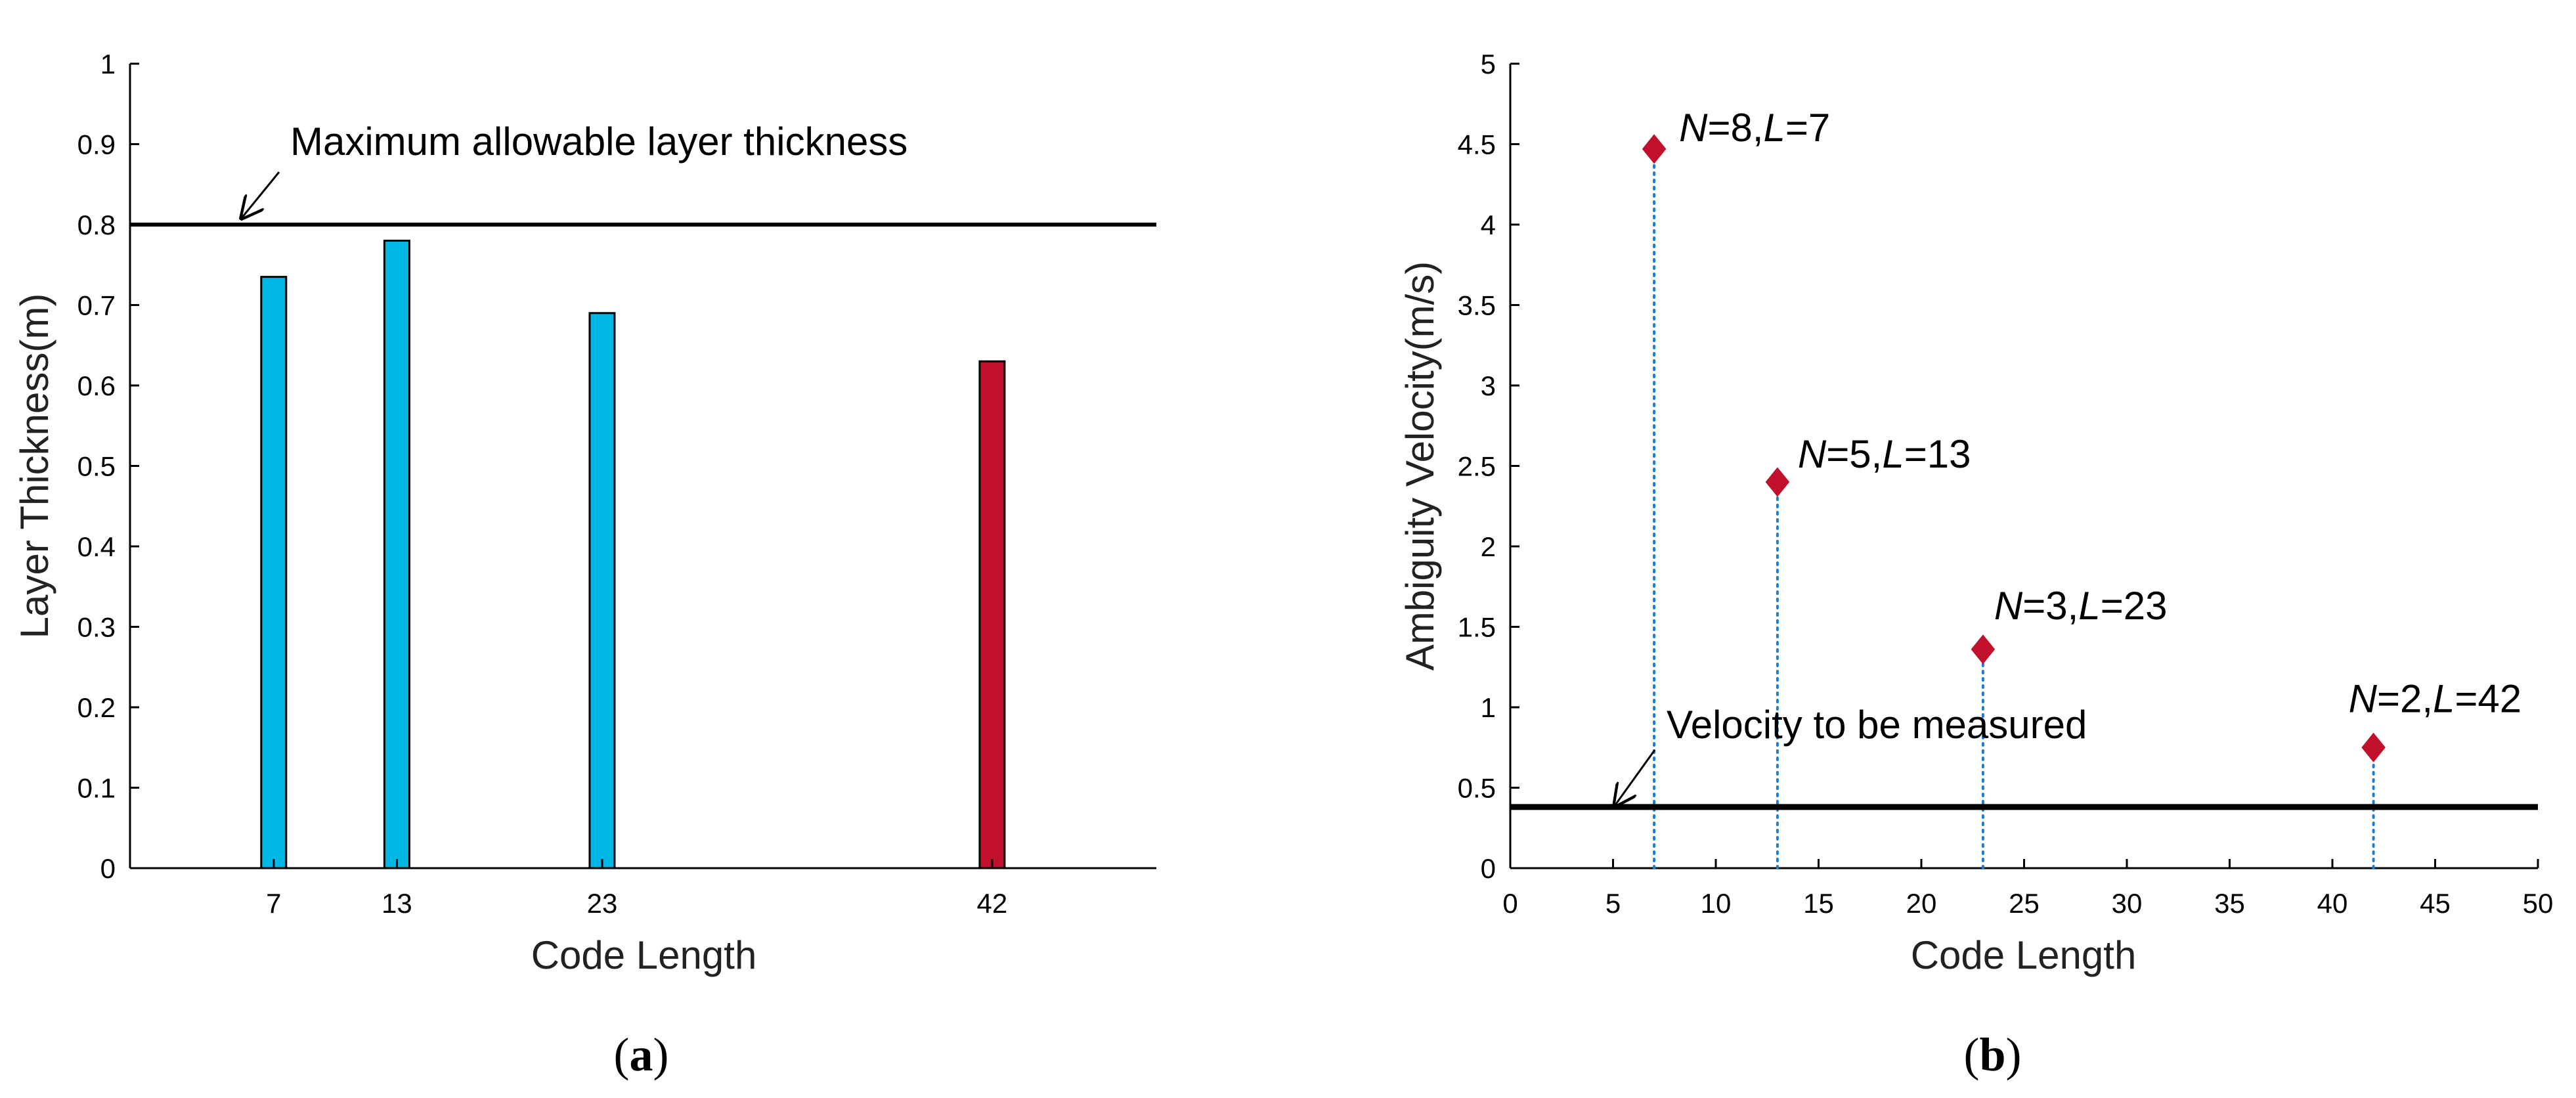  I want to click on point-label-2: N=3,L=23, so click(2081, 606).